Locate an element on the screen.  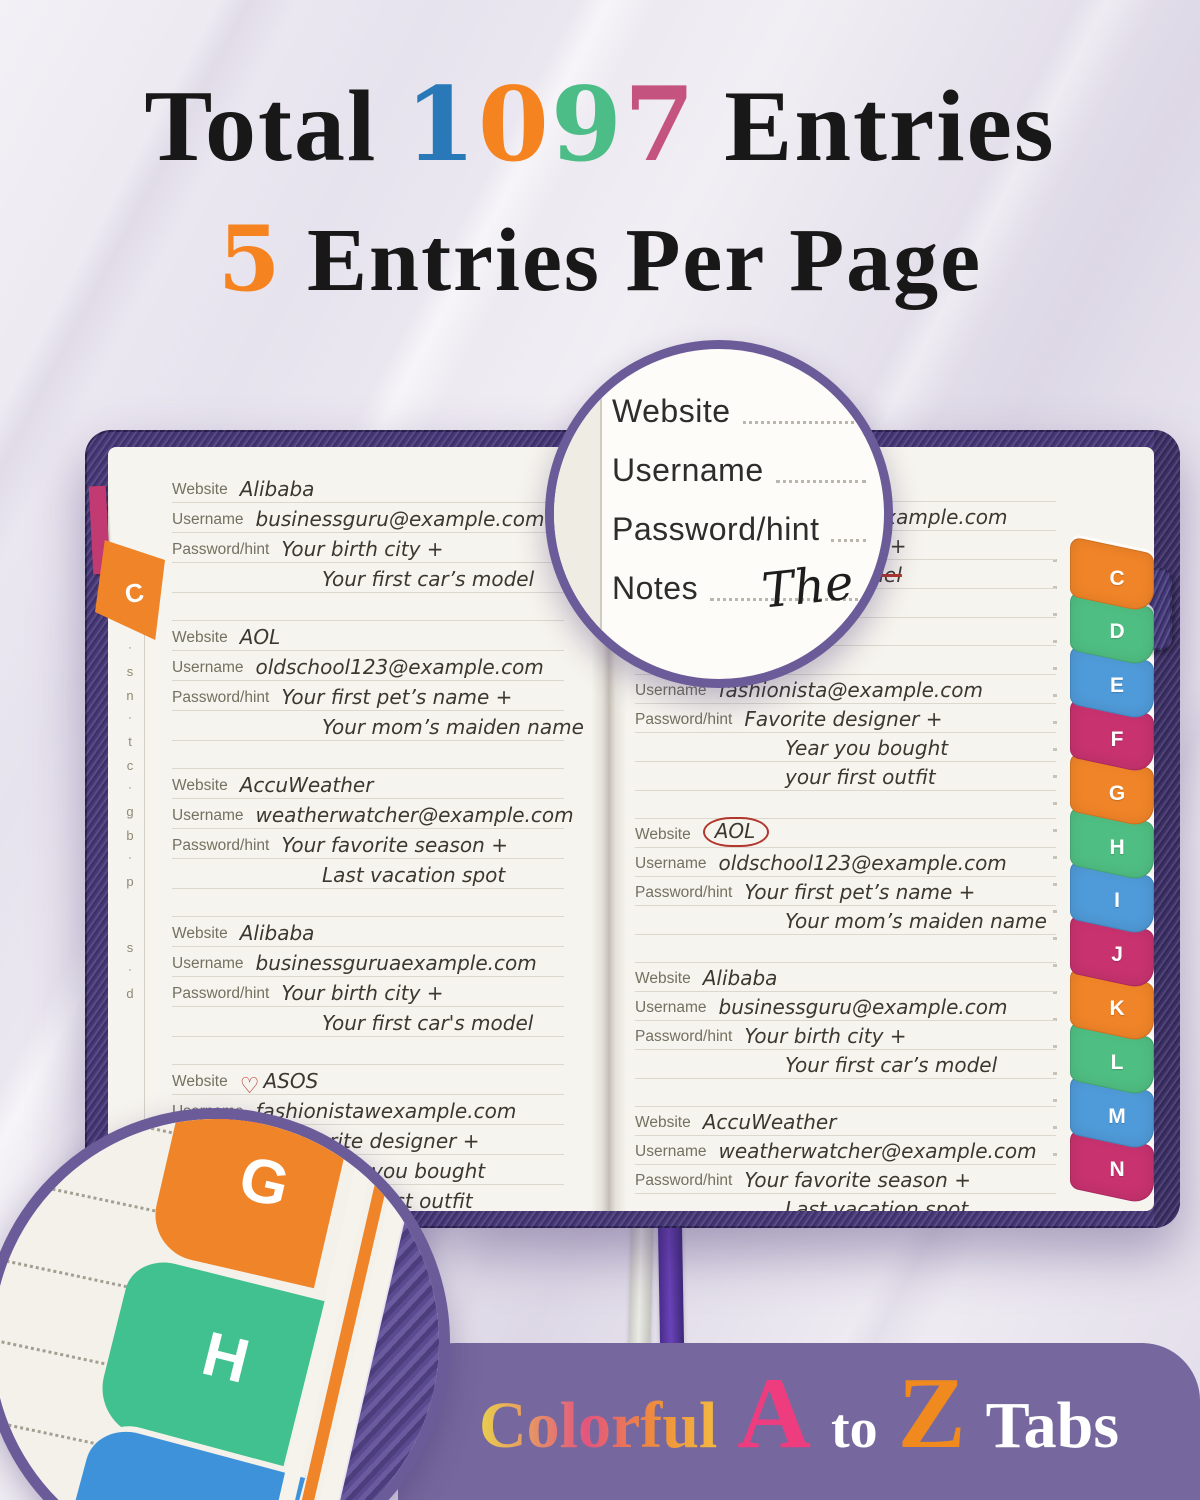
hint-value: Your birth city + is located at coordinates (362, 549).